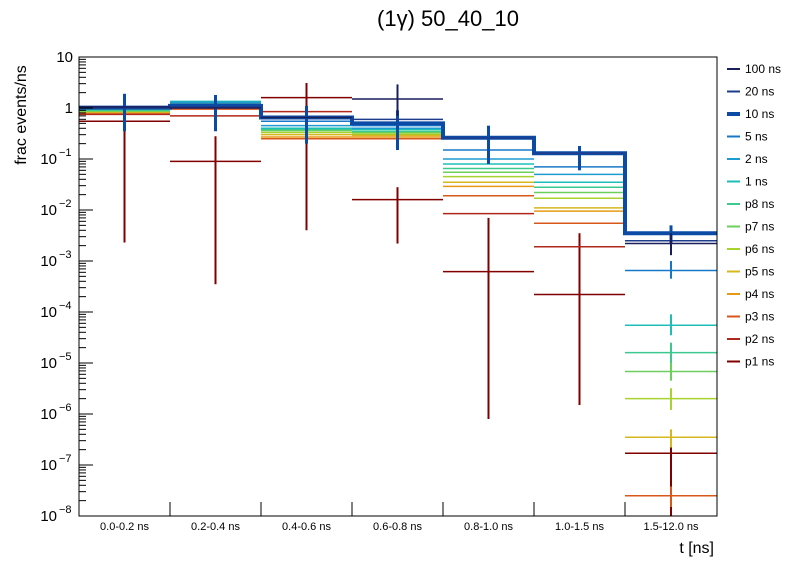 This screenshot has height=572, width=796. What do you see at coordinates (759, 362) in the screenshot?
I see `legend-label: p1 ns` at bounding box center [759, 362].